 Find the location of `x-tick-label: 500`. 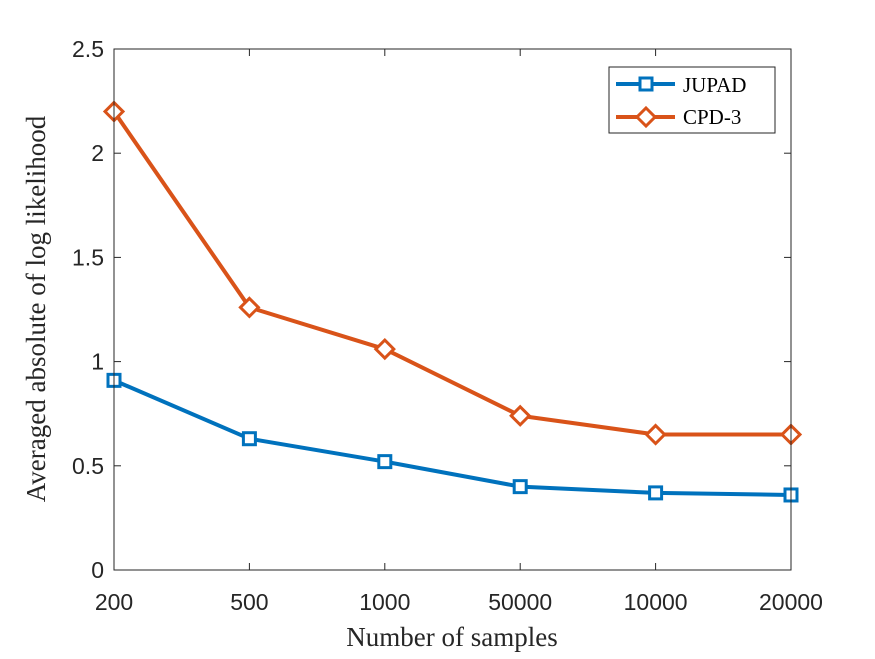

x-tick-label: 500 is located at coordinates (249, 602).